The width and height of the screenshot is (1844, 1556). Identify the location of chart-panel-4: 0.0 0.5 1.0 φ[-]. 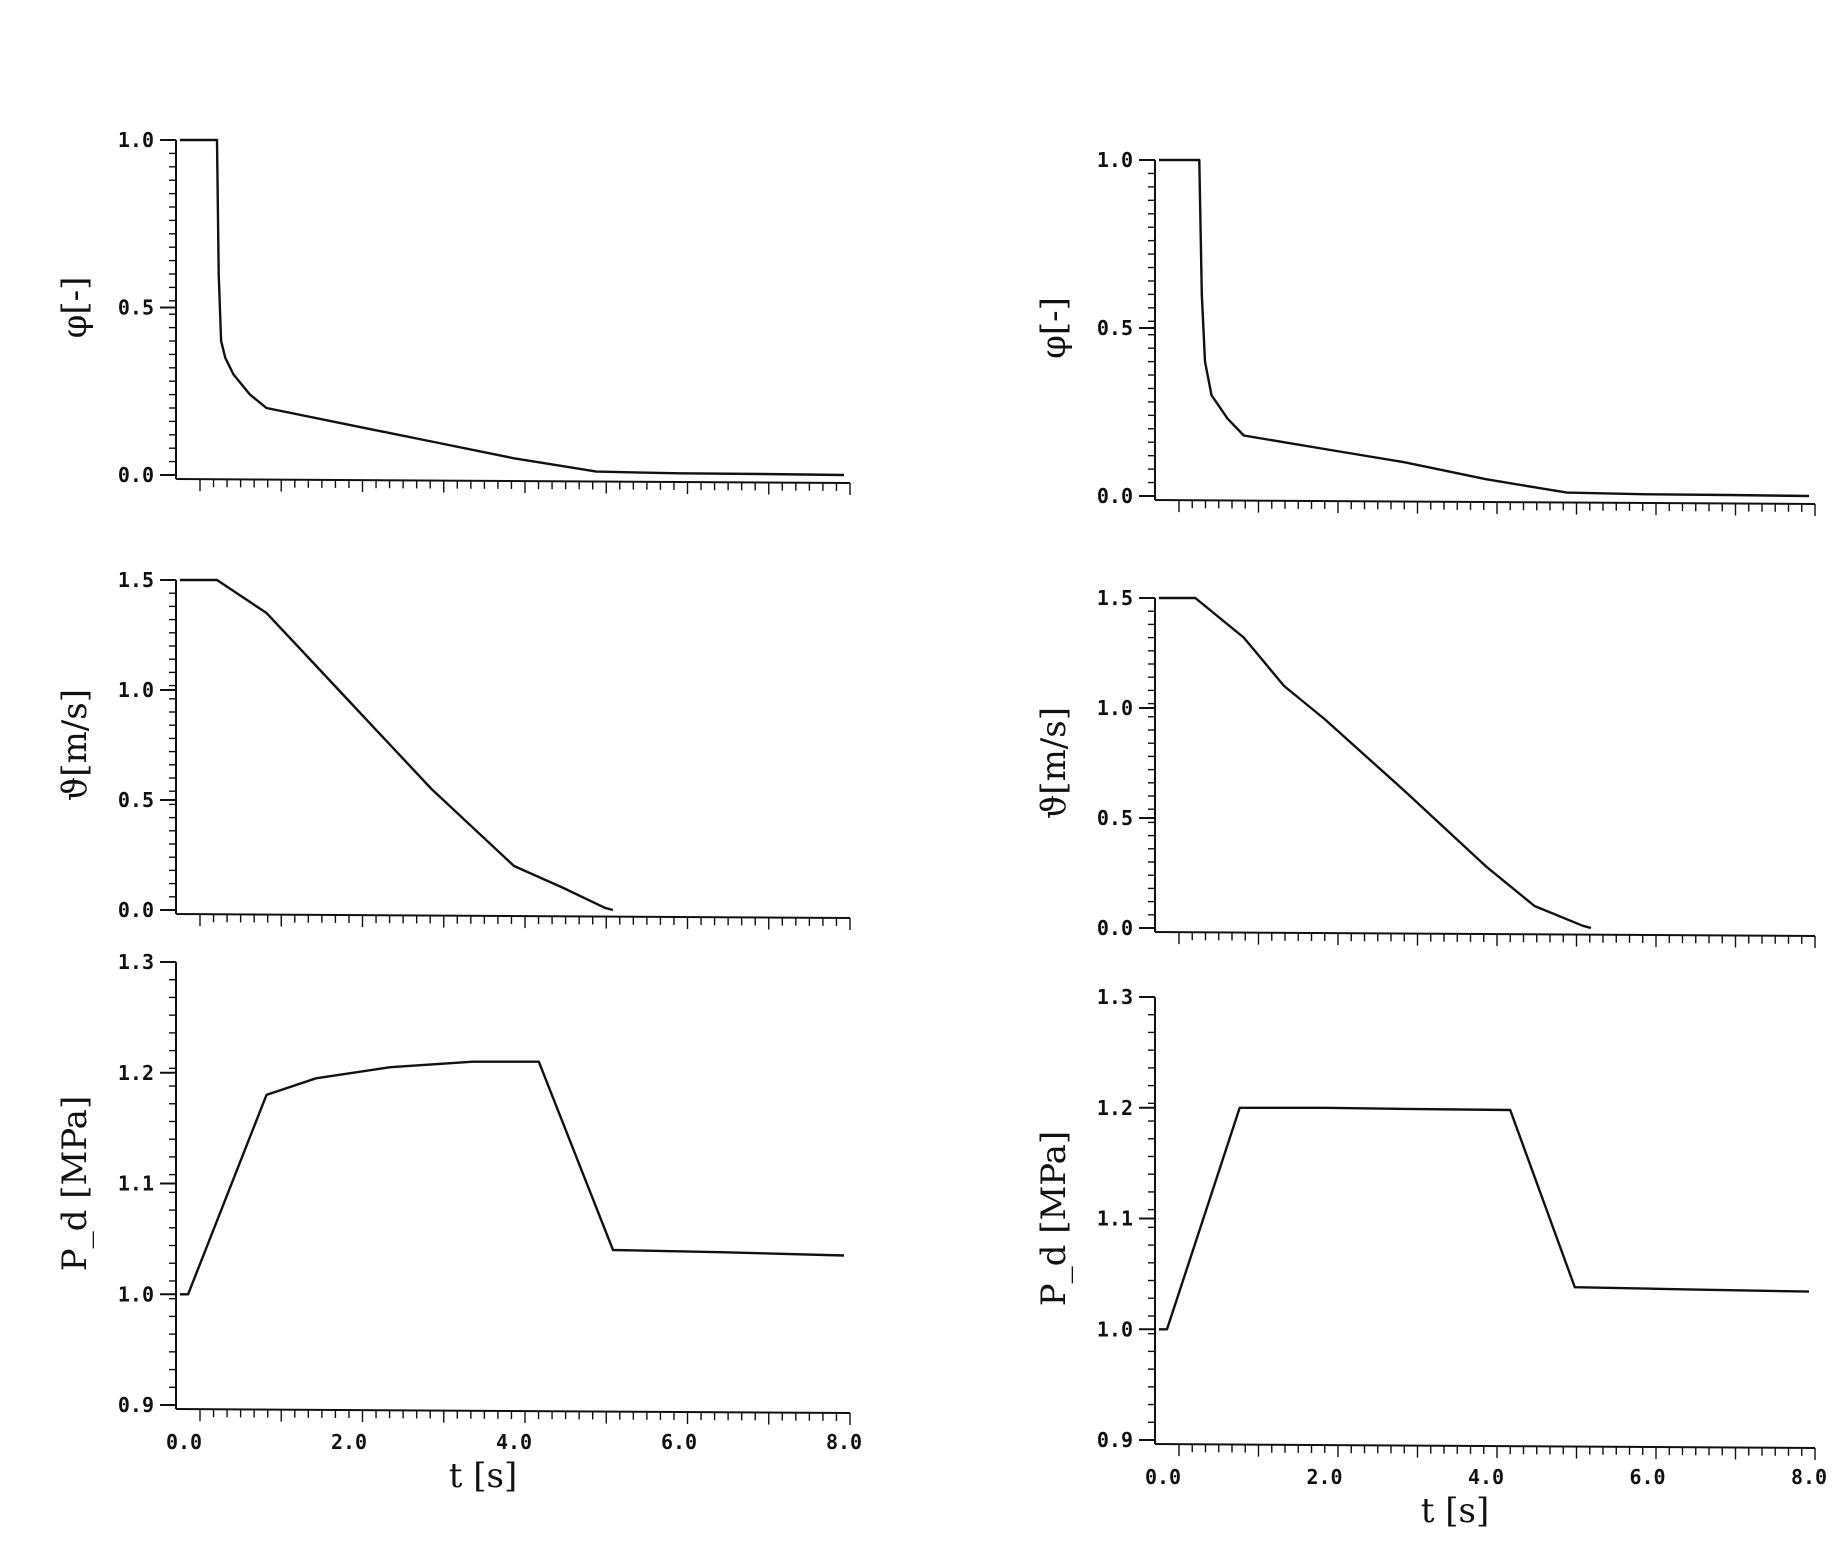
(1425, 332).